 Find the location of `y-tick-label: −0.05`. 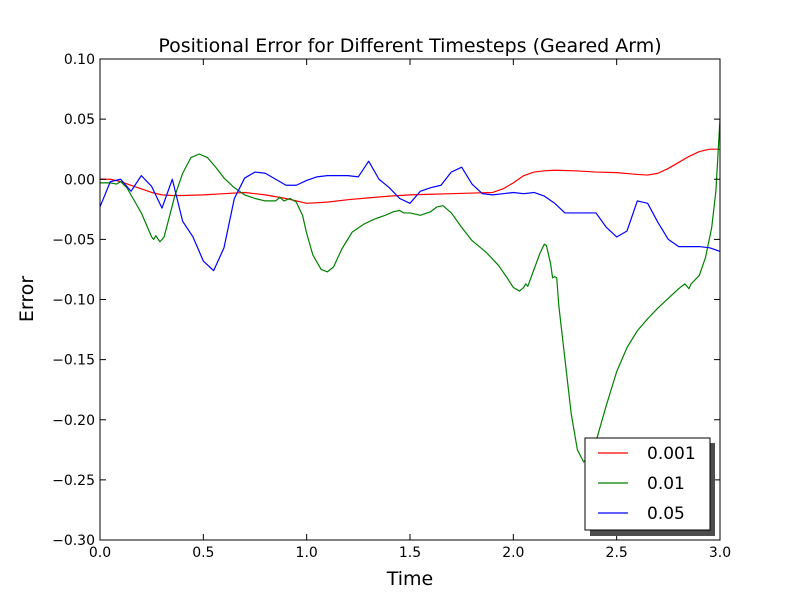

y-tick-label: −0.05 is located at coordinates (73, 240).